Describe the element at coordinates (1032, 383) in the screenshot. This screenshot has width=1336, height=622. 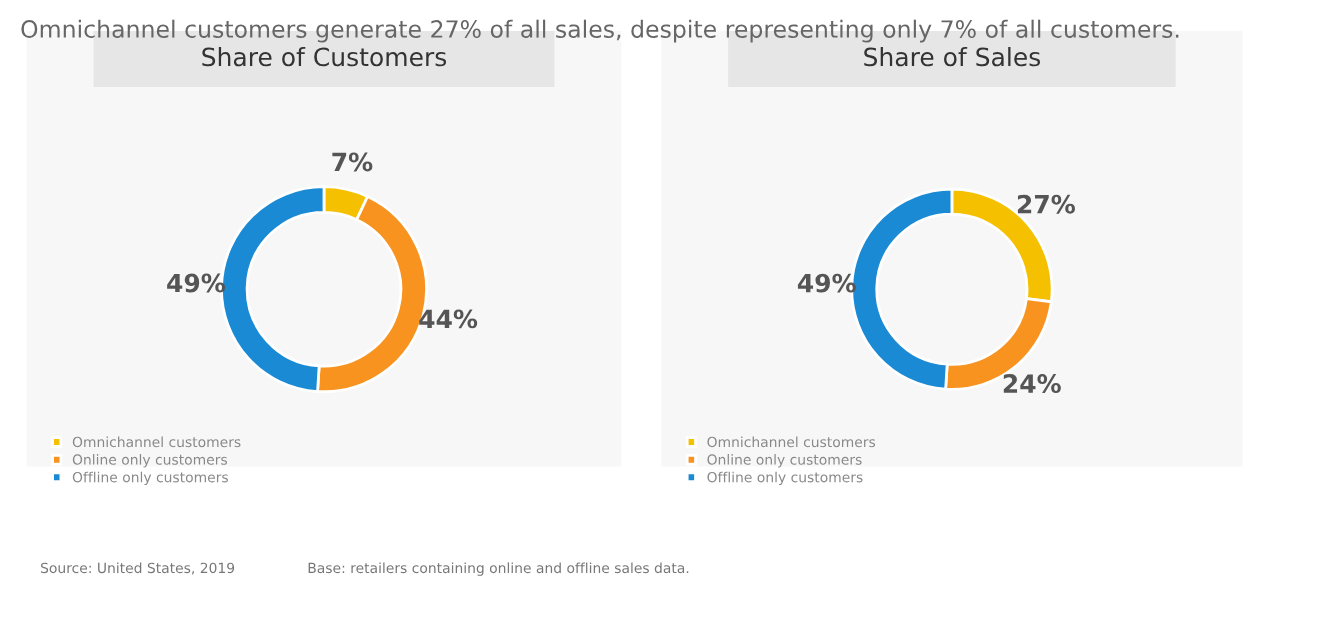
I see `data-label: 24%` at that location.